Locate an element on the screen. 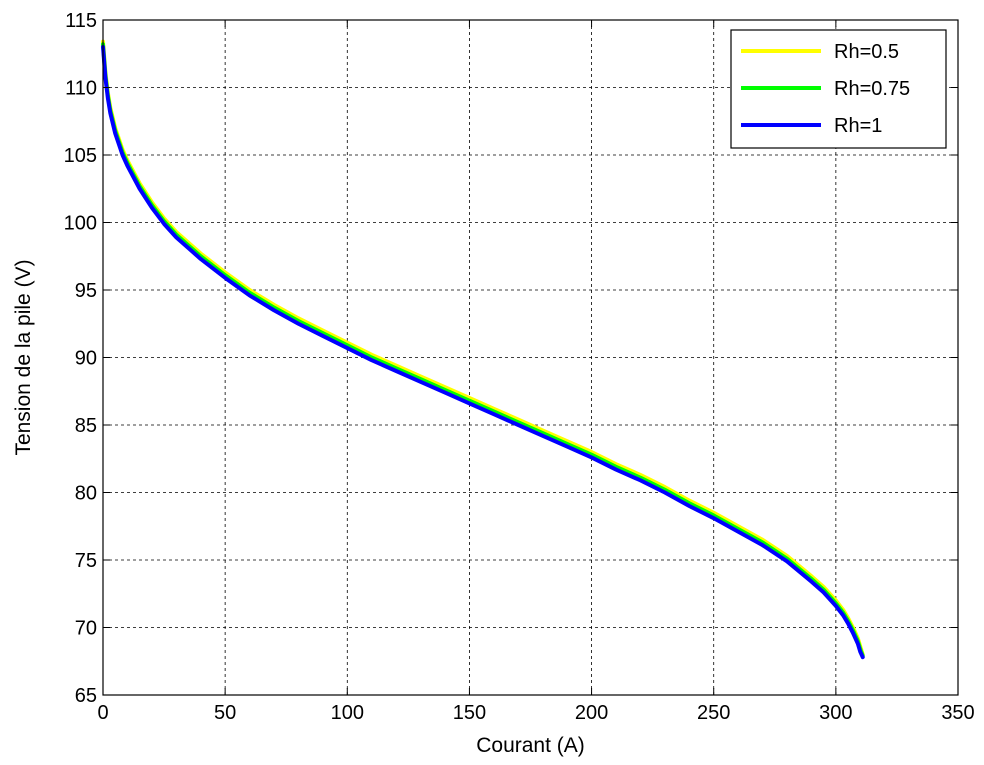 Image resolution: width=984 pixels, height=765 pixels. x-tick-label: 50 is located at coordinates (225, 713).